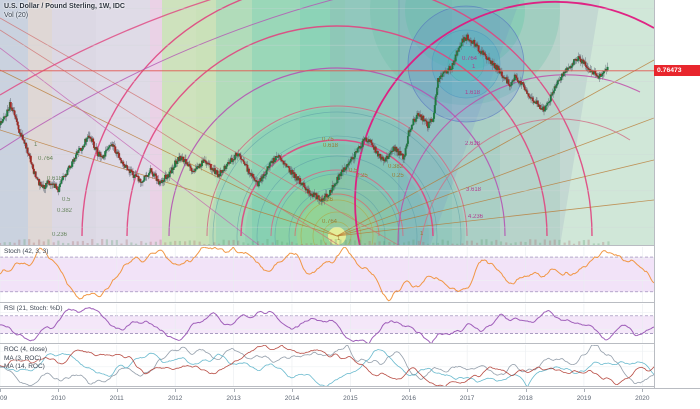  I want to click on roc-legend-ma14: MA (14, ROC), so click(24, 366).